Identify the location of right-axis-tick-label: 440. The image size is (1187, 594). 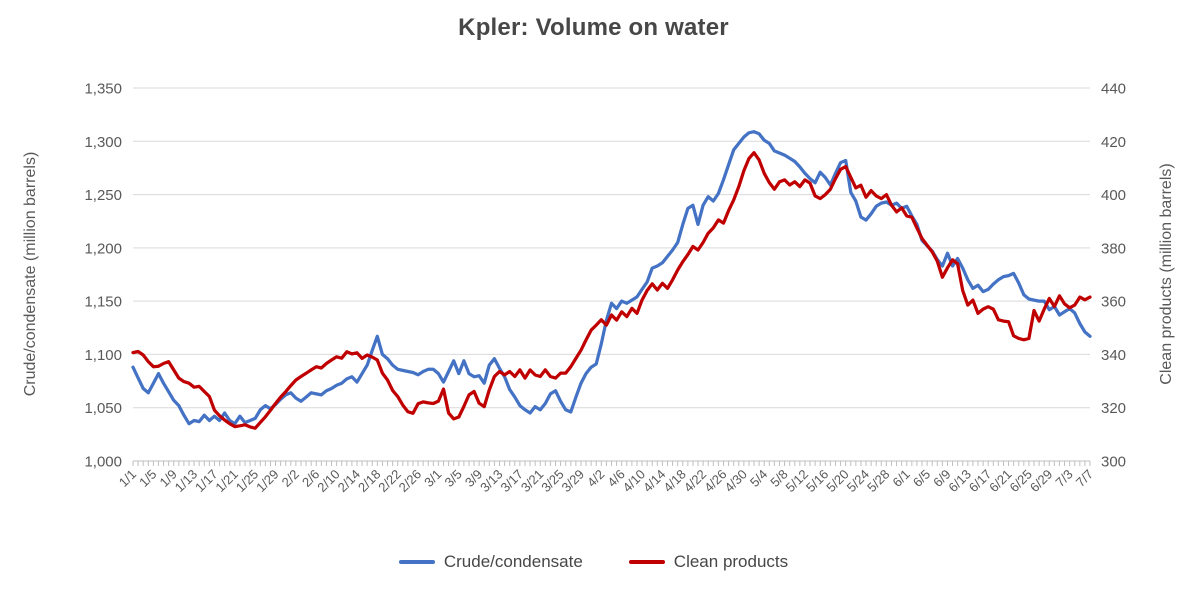
(1113, 89).